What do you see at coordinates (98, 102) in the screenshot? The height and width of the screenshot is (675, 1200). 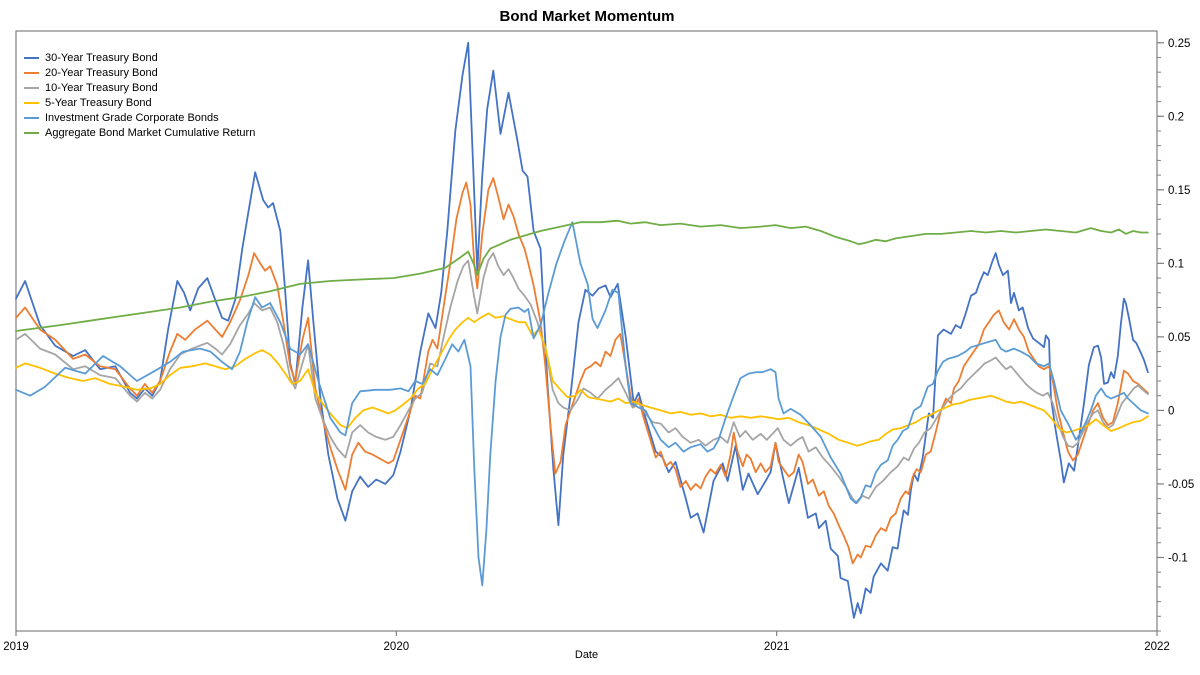 I see `legend-label: 5-Year Treasury Bond` at bounding box center [98, 102].